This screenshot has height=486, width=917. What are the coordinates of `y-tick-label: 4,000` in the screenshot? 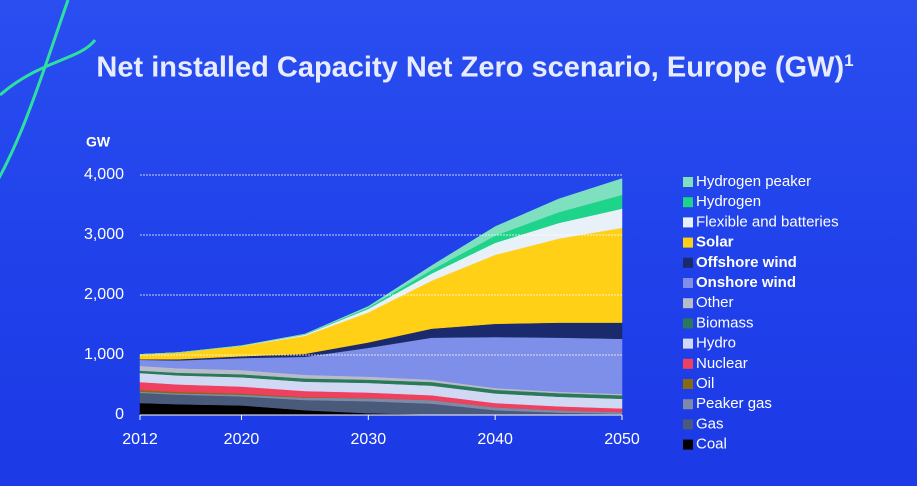 It's located at (104, 174).